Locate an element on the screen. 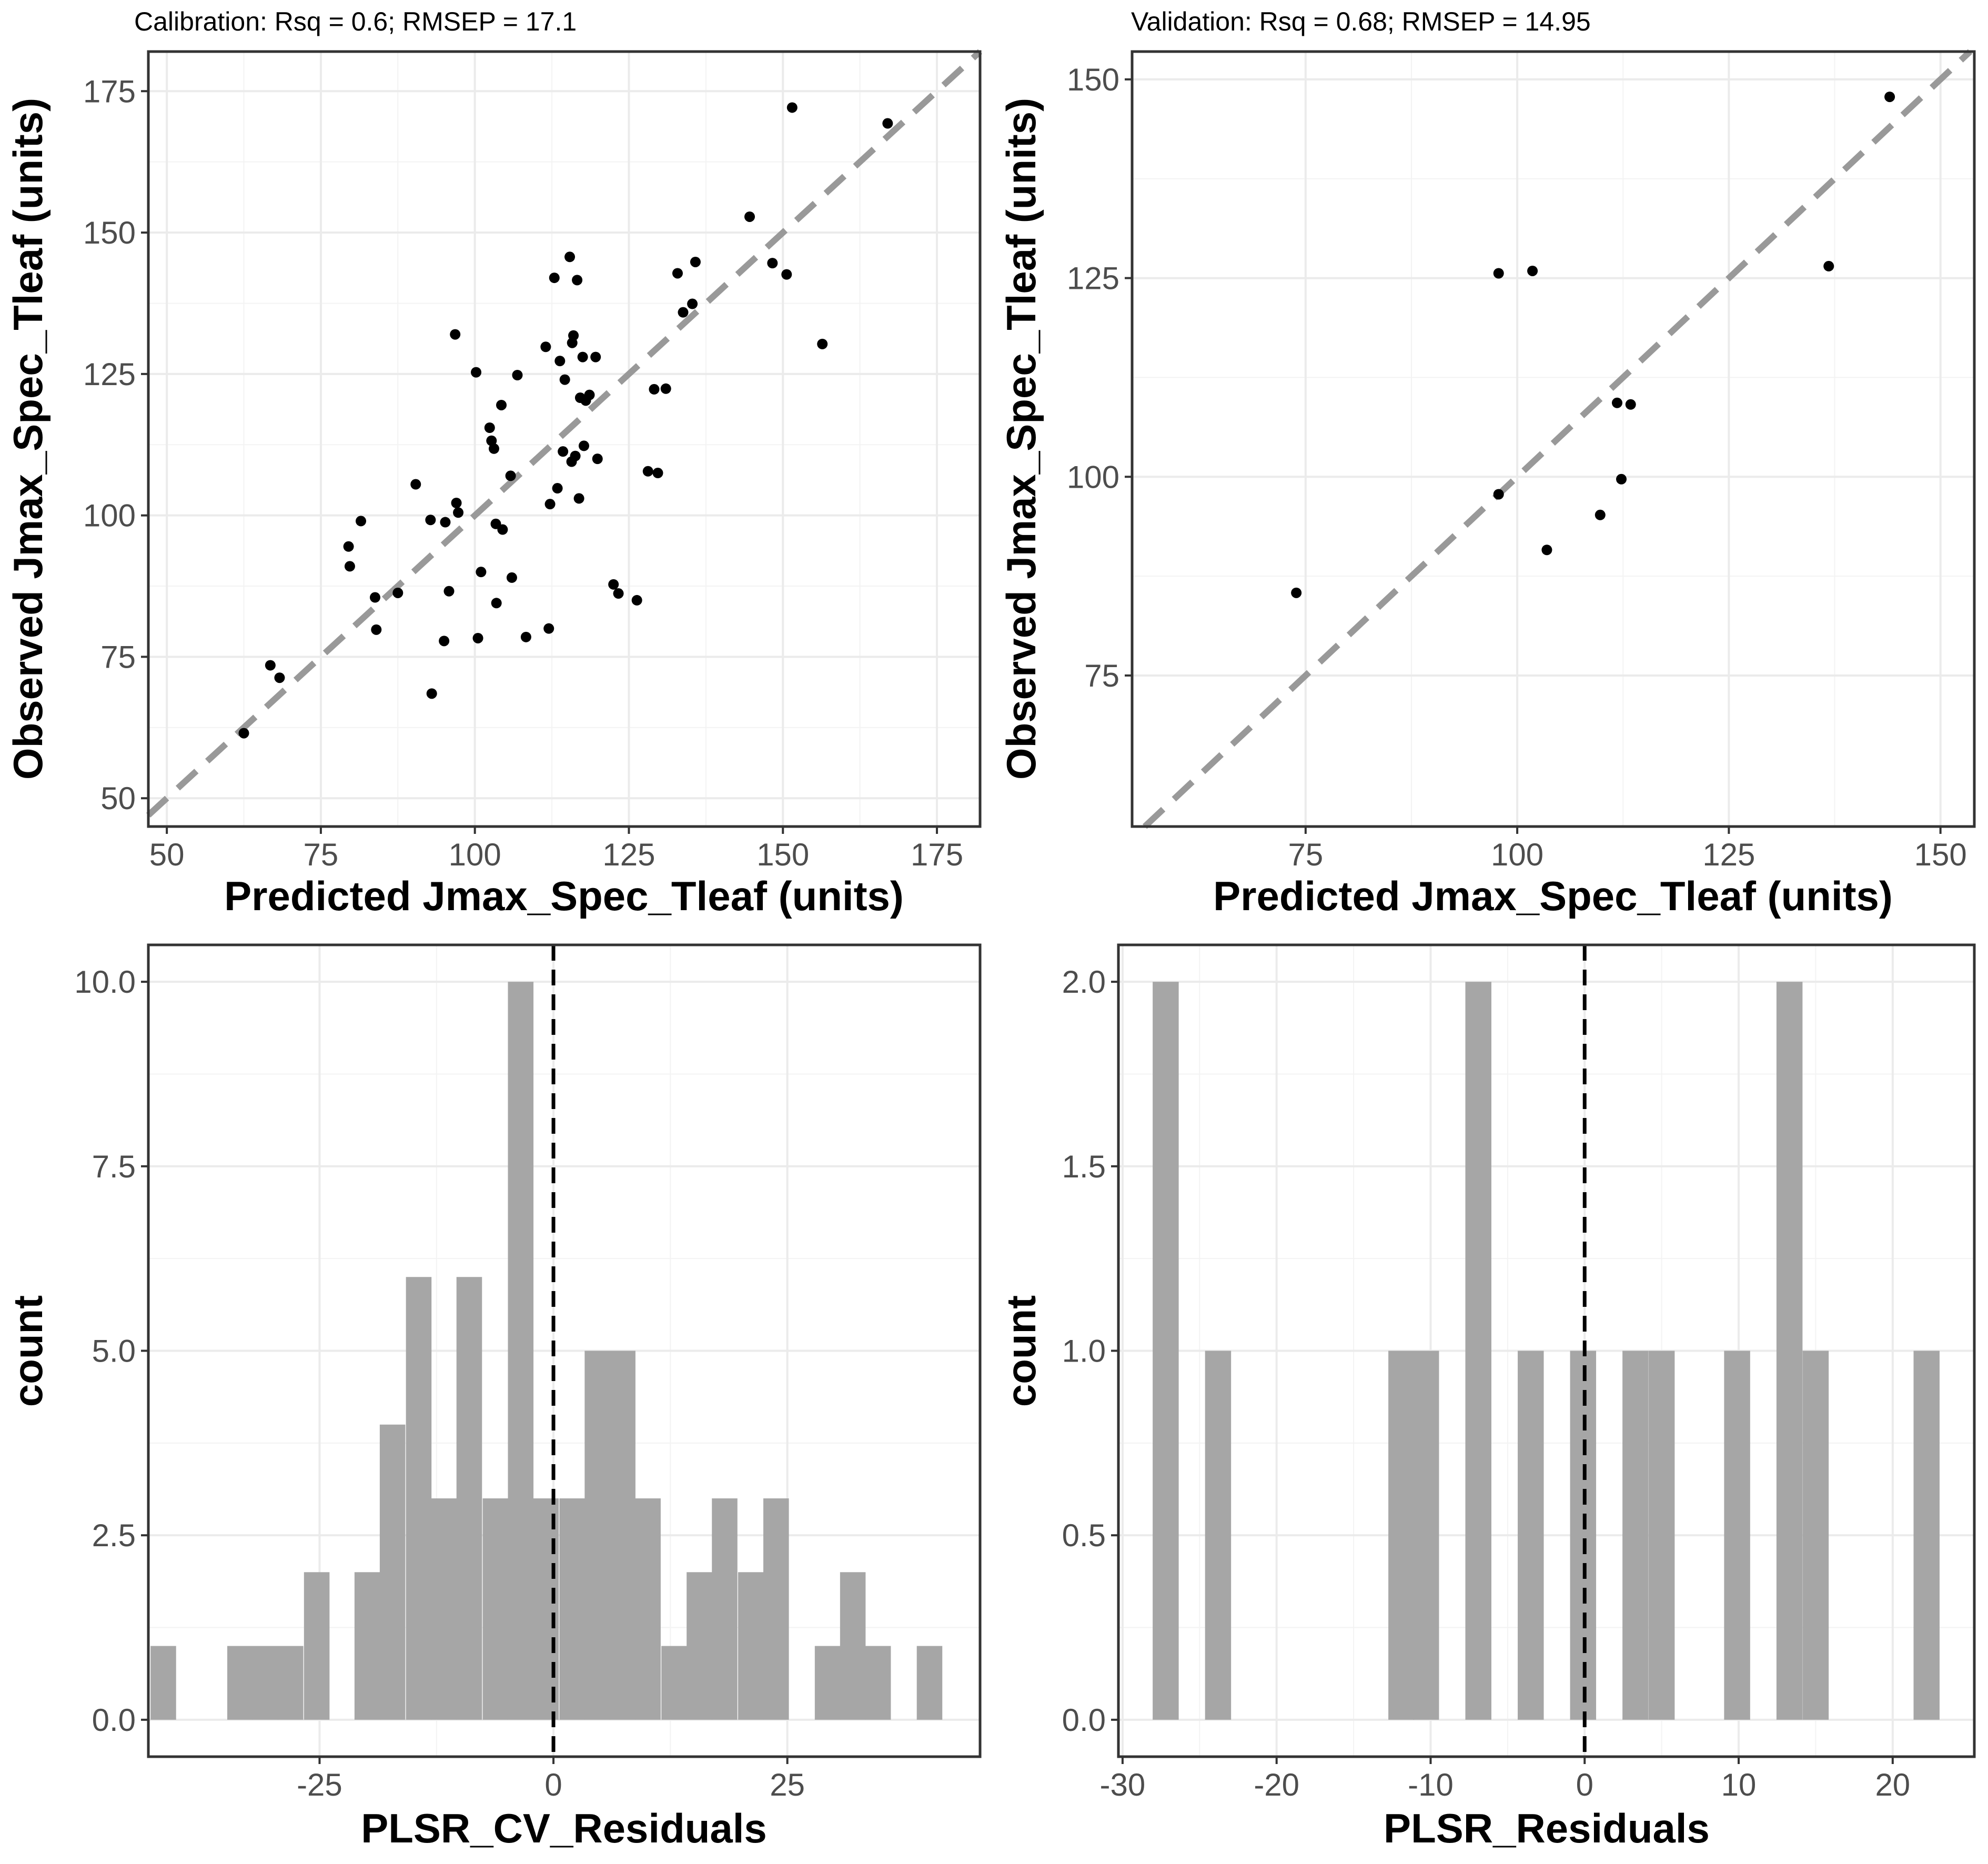 This screenshot has height=1864, width=1988. validation-title: Validation: Rsq = 0.68; RMSEP = 14.95 is located at coordinates (1361, 22).